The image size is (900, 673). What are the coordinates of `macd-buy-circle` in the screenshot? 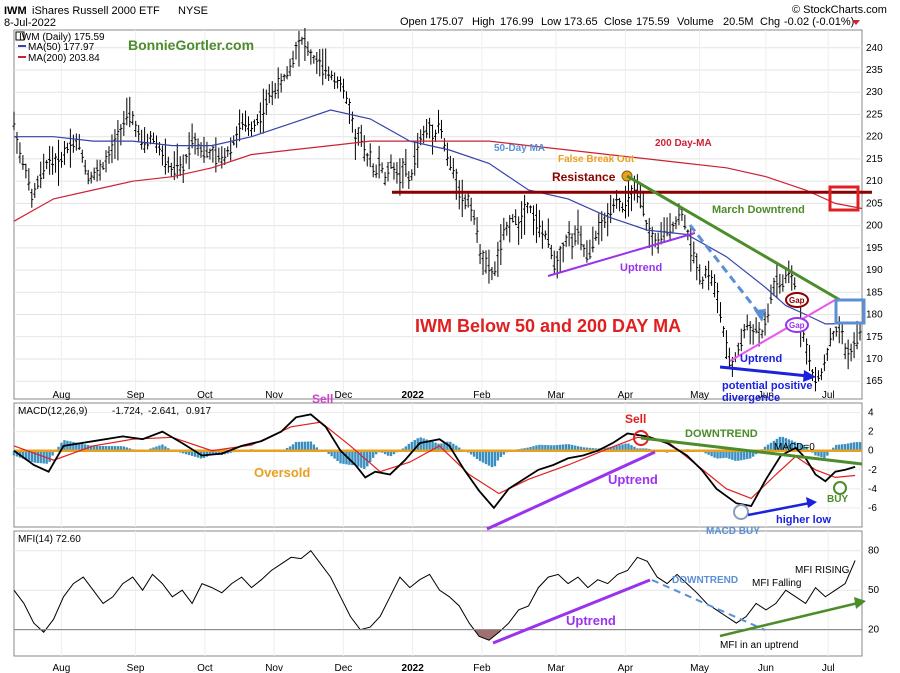 It's located at (840, 488).